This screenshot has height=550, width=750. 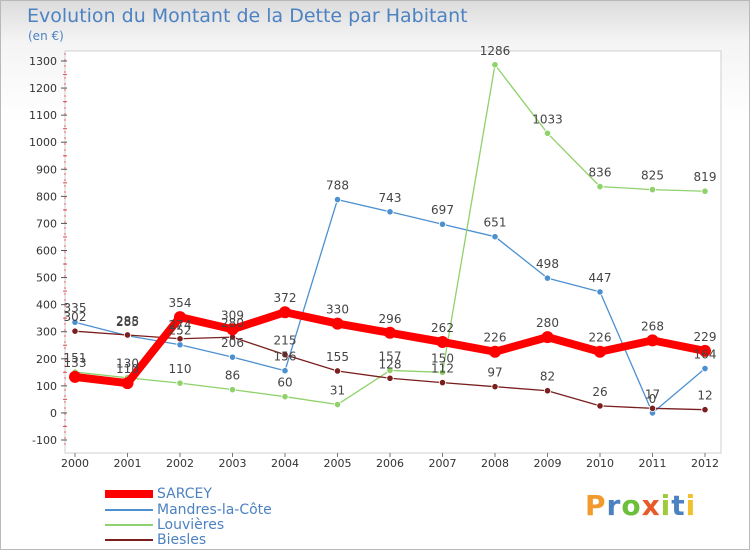 I want to click on data-label: 743, so click(x=390, y=198).